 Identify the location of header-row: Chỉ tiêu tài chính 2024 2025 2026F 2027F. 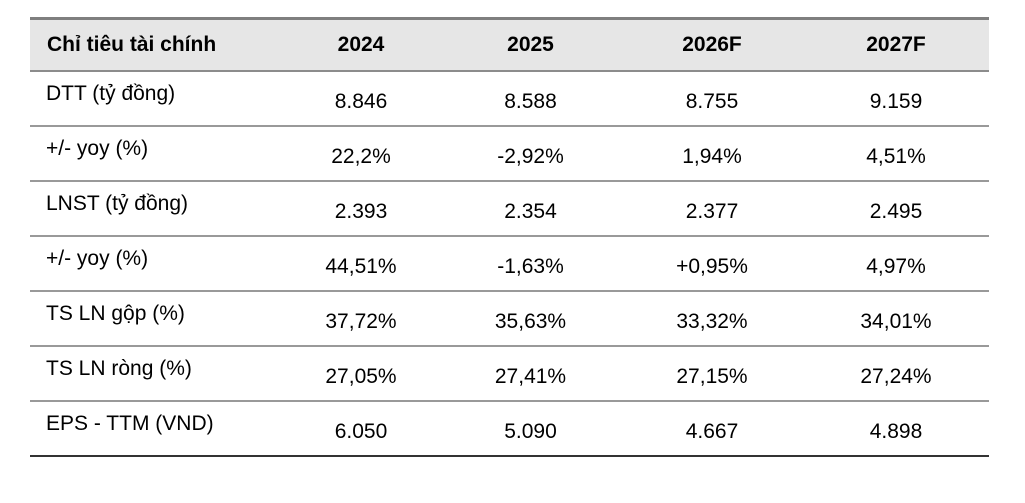
(509, 44).